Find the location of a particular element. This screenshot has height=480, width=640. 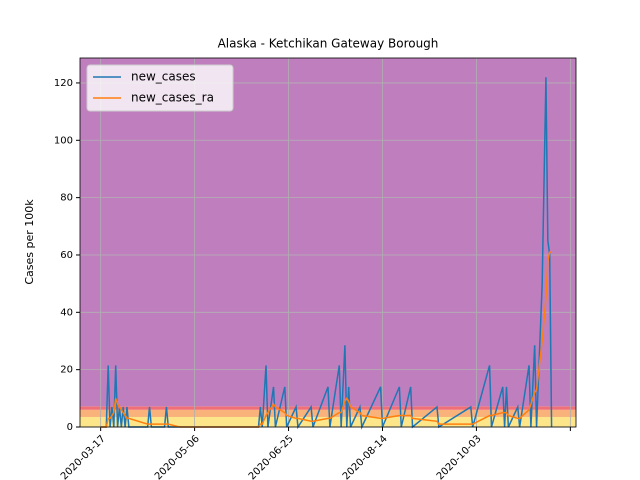

y-tick-label: 40 is located at coordinates (66, 312).